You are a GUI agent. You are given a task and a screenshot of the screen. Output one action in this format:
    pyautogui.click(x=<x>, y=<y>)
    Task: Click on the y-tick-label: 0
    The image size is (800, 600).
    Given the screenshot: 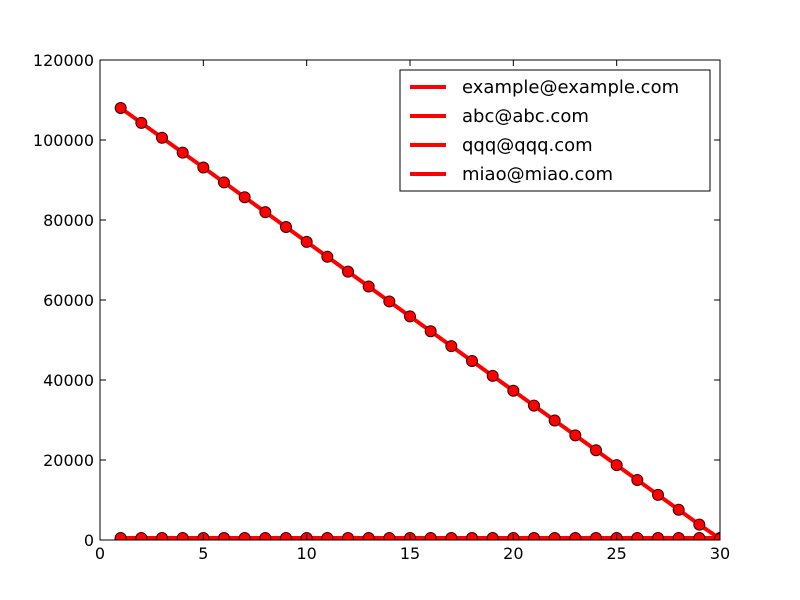 What is the action you would take?
    pyautogui.click(x=89, y=540)
    